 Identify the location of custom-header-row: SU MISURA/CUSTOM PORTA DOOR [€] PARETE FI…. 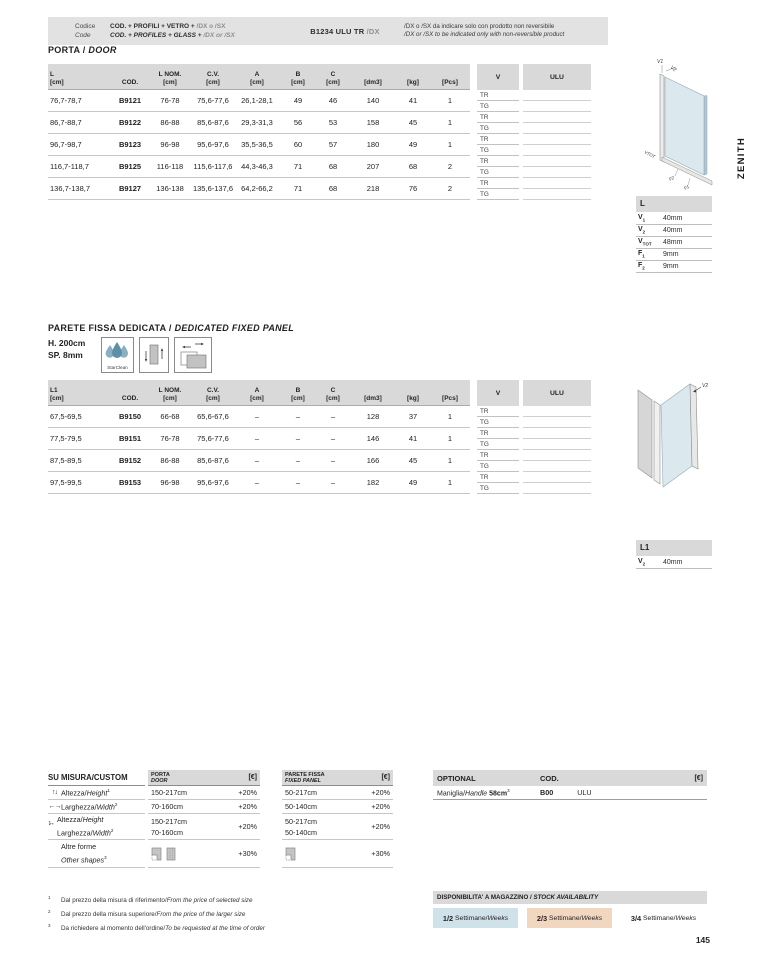
(220, 778).